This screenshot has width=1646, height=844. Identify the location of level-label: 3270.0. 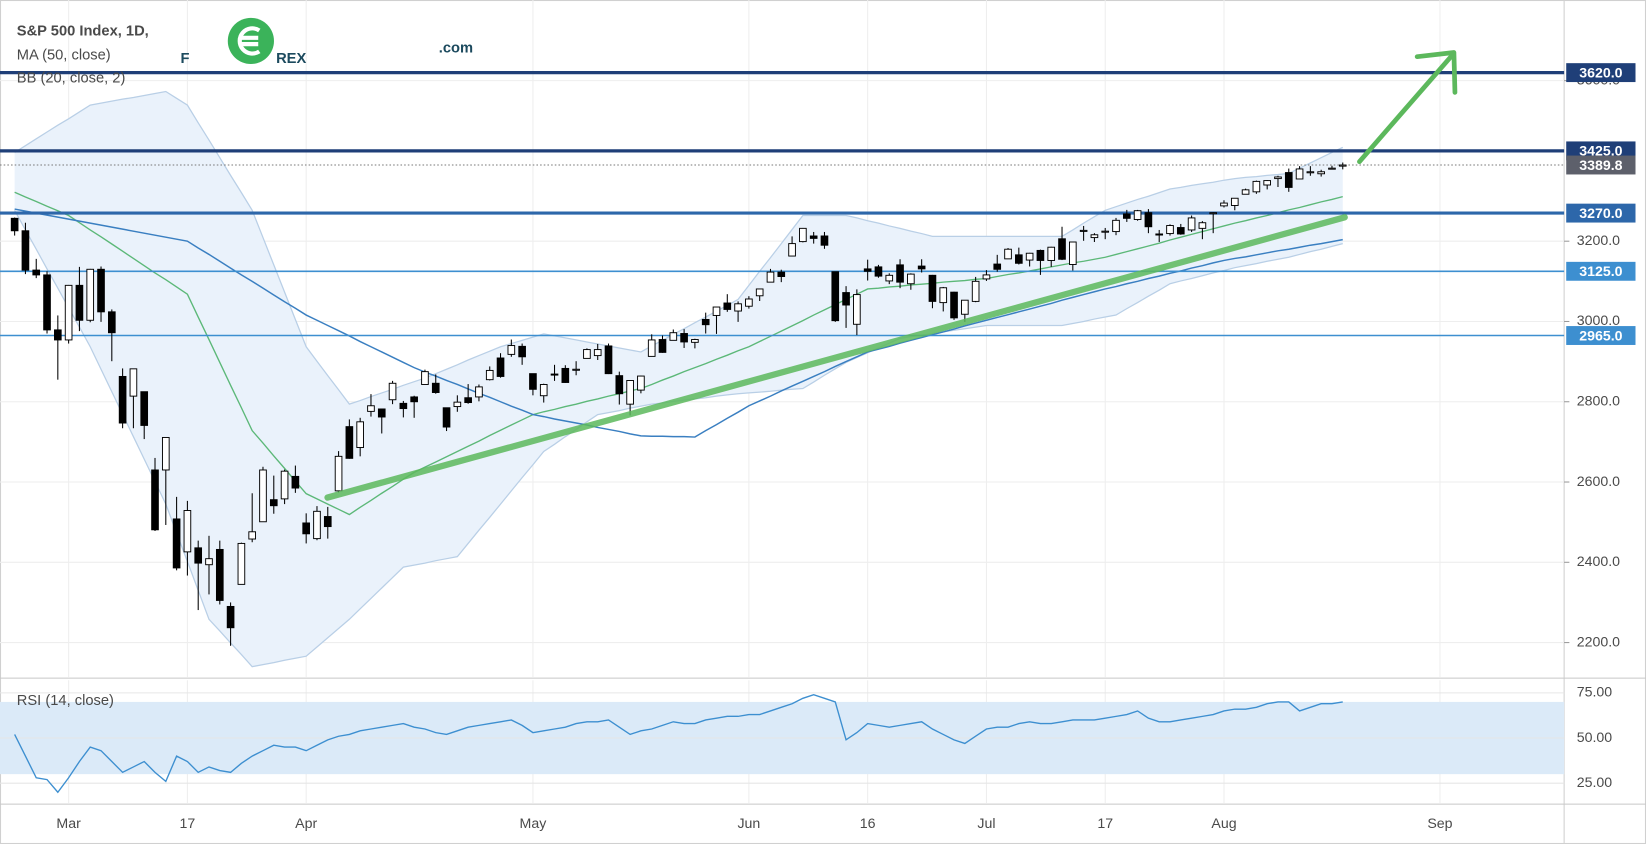
(1600, 214).